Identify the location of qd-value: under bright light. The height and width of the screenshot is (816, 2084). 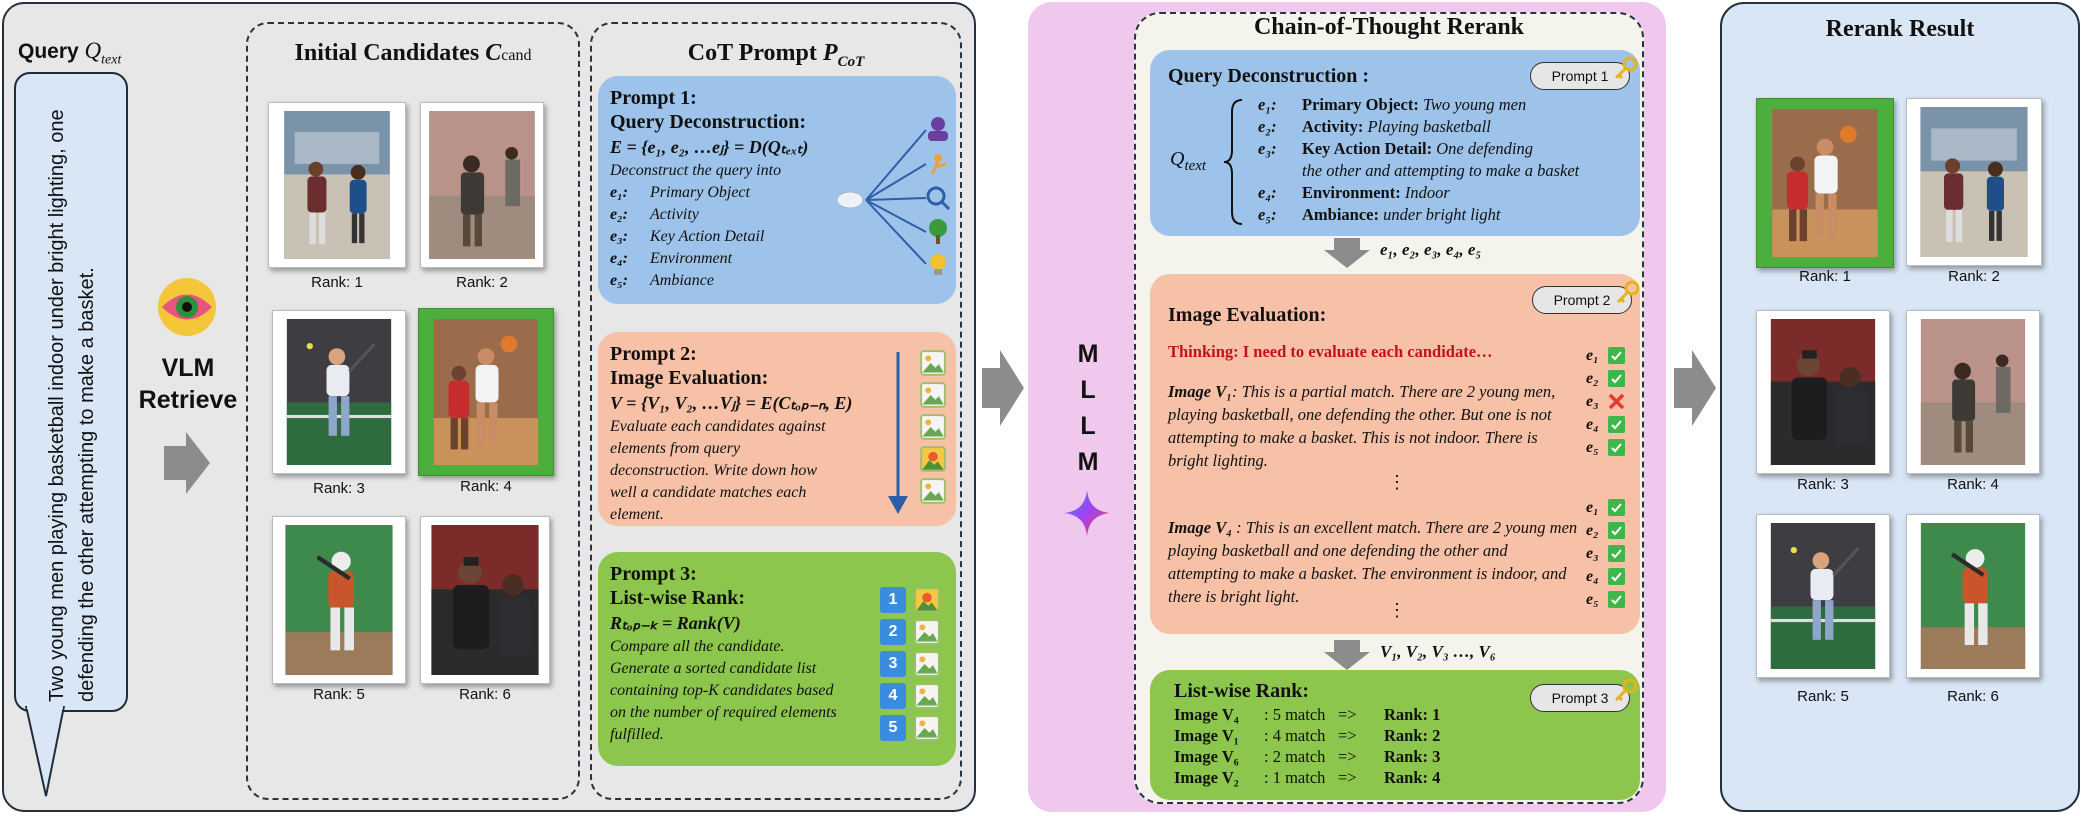
(1440, 214).